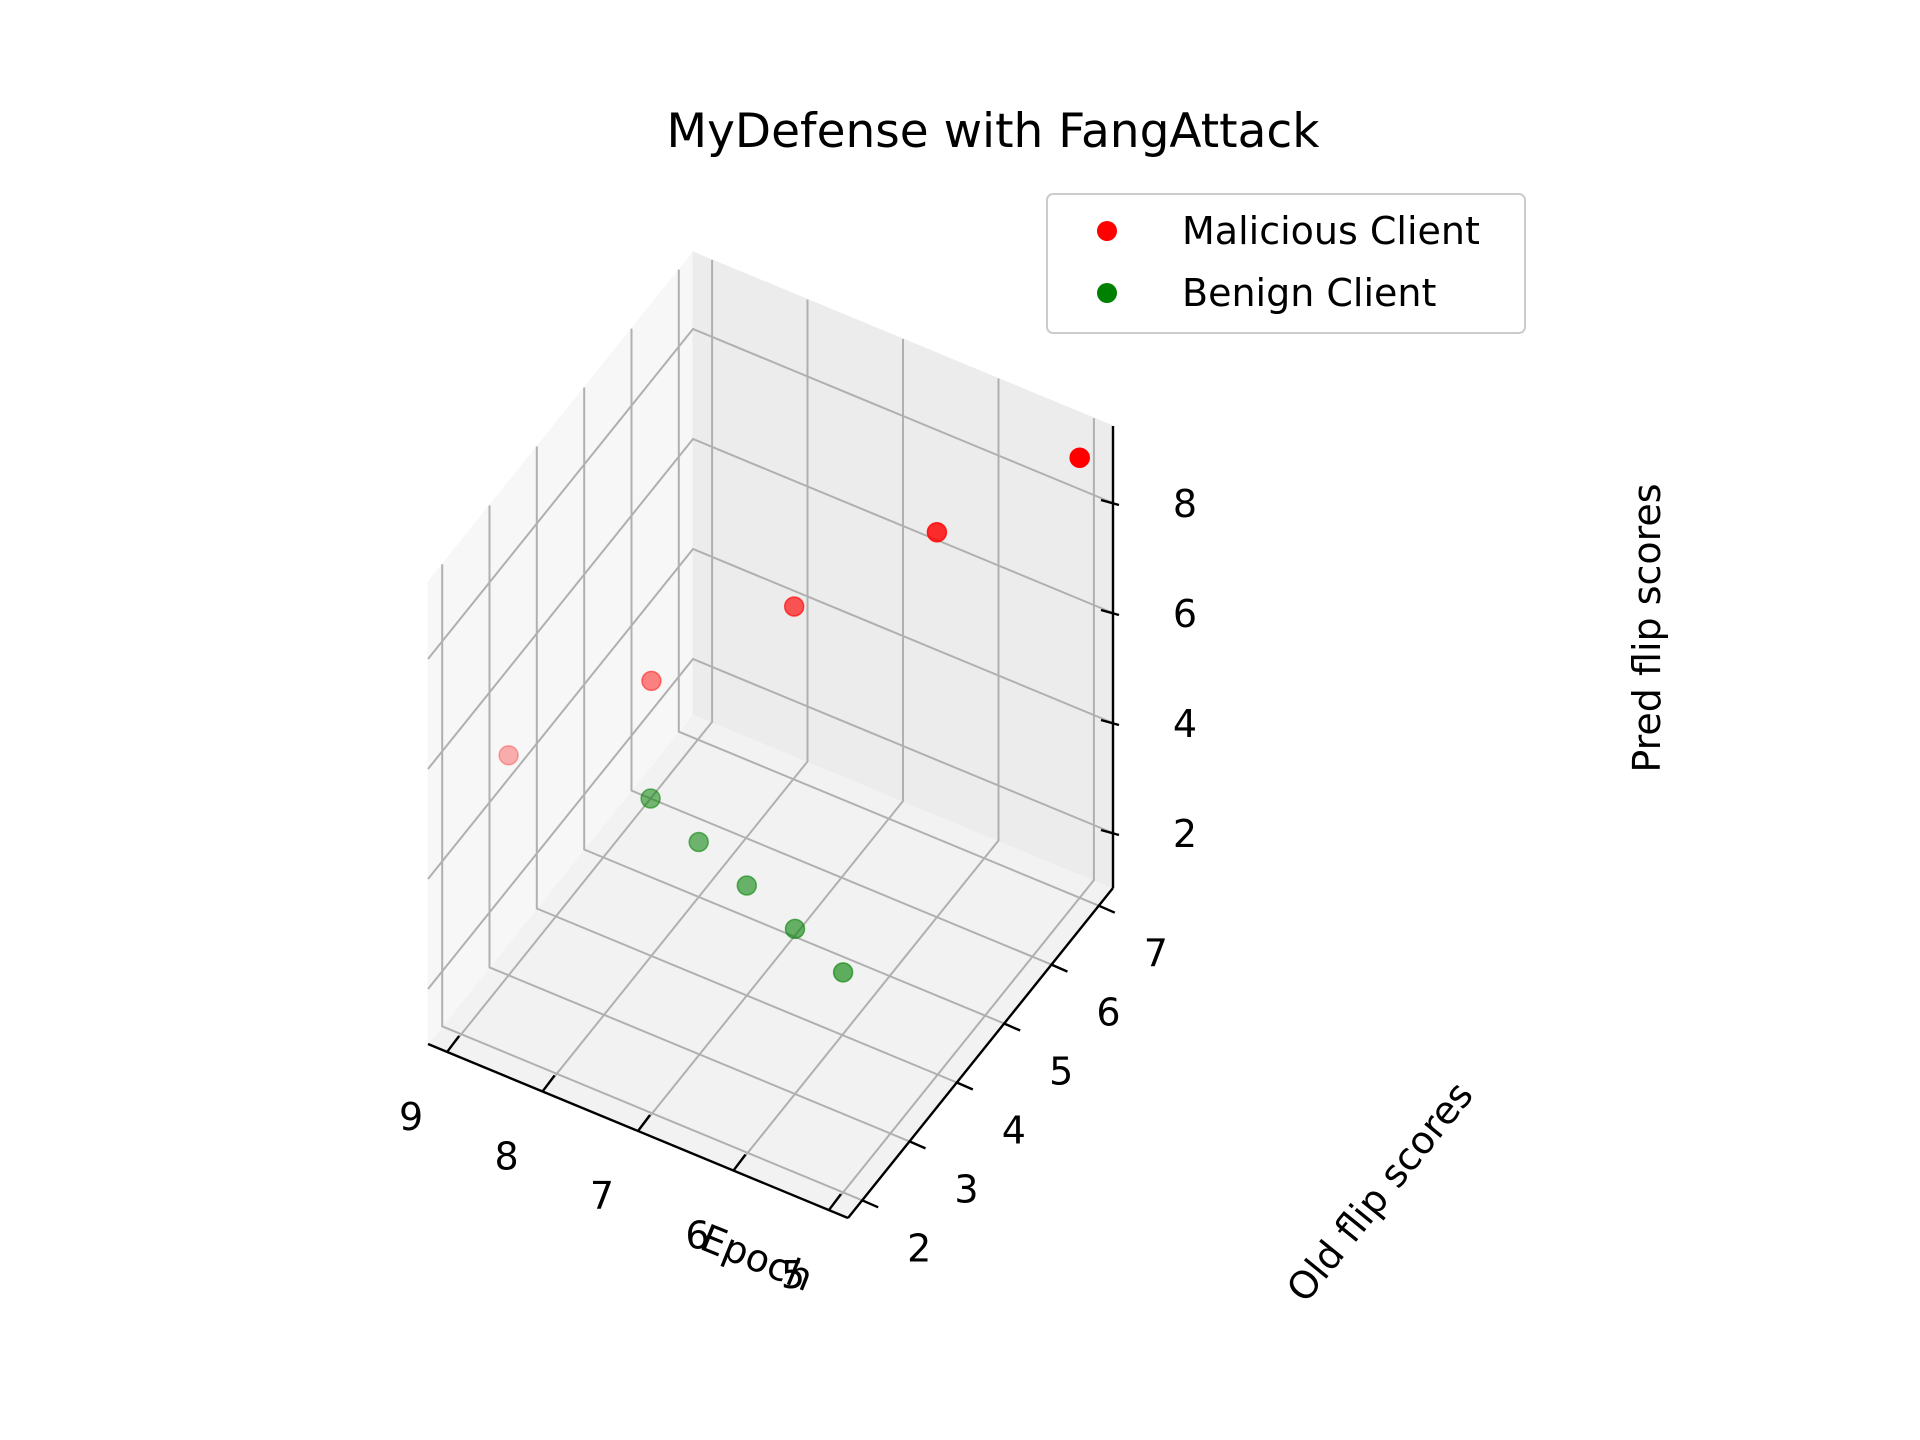  Describe the element at coordinates (1185, 614) in the screenshot. I see `z-tick-label: 6` at that location.